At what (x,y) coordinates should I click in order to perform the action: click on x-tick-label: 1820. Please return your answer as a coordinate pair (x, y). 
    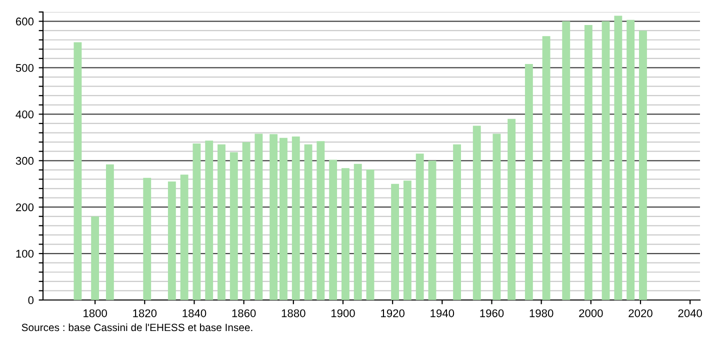
    Looking at the image, I should click on (145, 313).